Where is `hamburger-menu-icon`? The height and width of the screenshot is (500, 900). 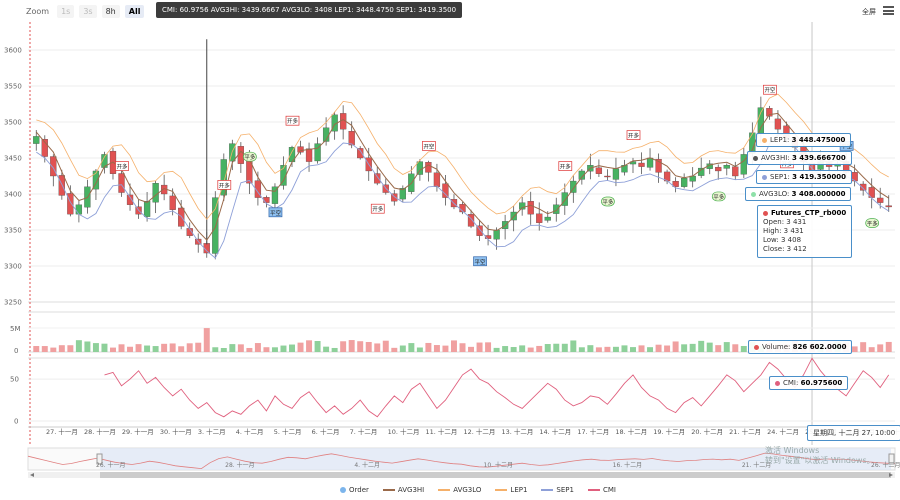 hamburger-menu-icon is located at coordinates (888, 10).